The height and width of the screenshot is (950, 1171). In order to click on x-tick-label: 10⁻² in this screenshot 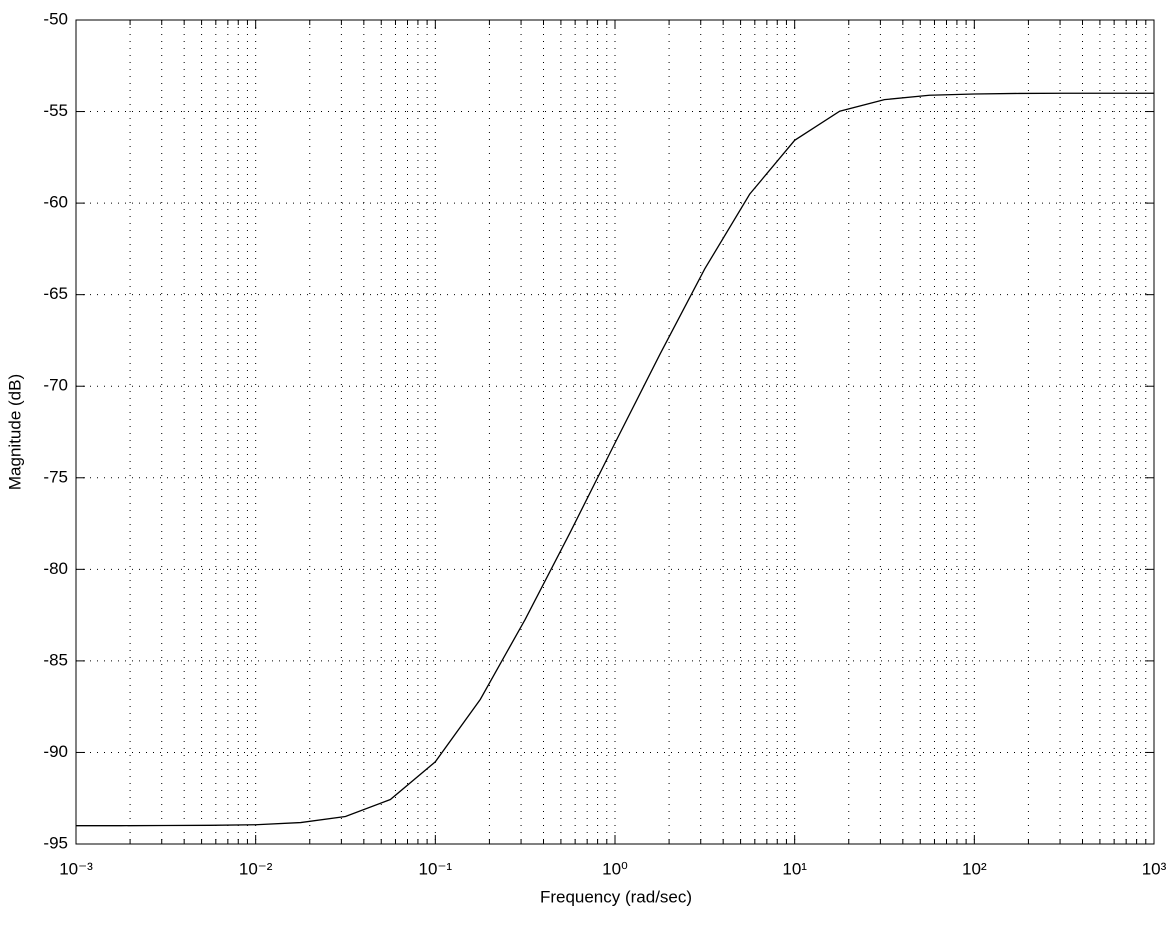, I will do `click(256, 868)`.